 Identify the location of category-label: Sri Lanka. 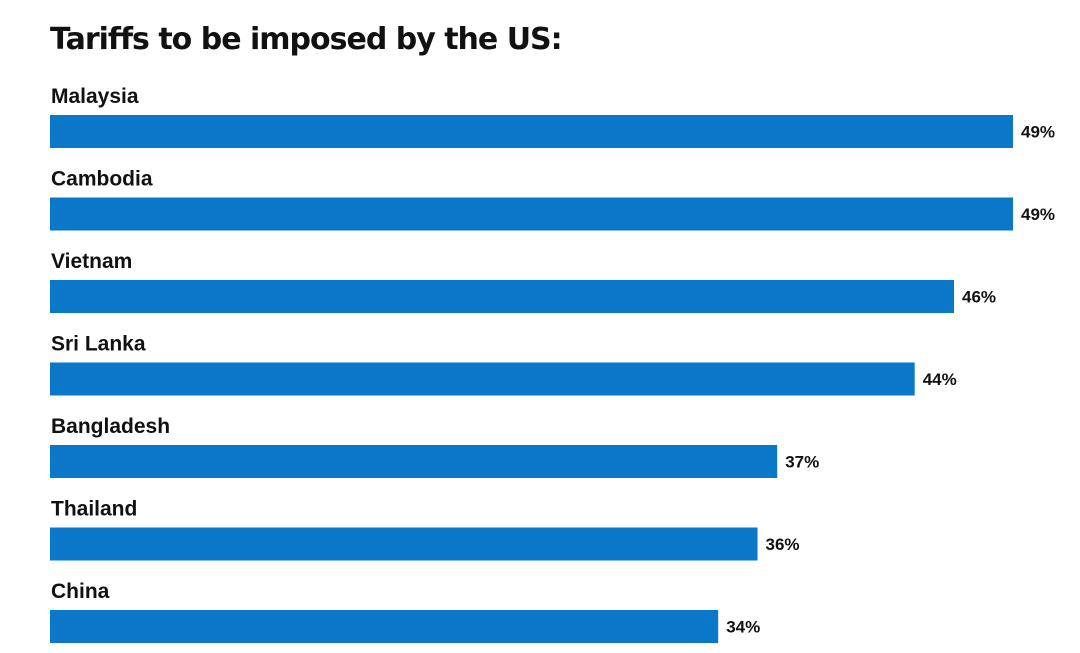
(98, 344).